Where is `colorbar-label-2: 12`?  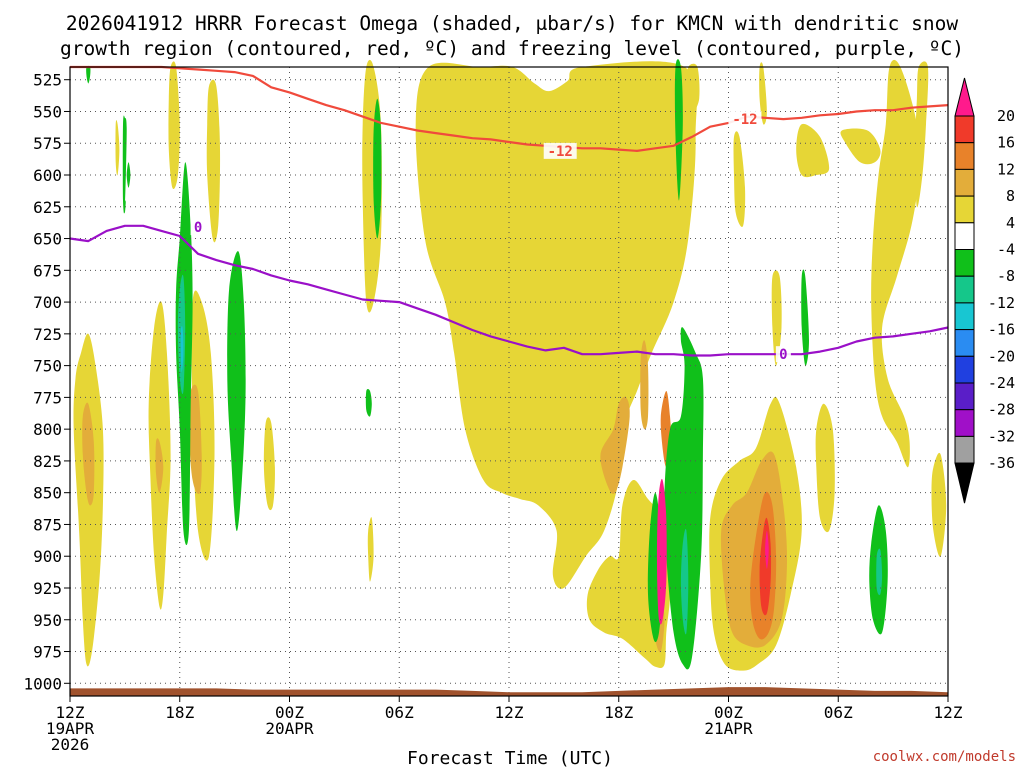
colorbar-label-2: 12 is located at coordinates (1006, 169).